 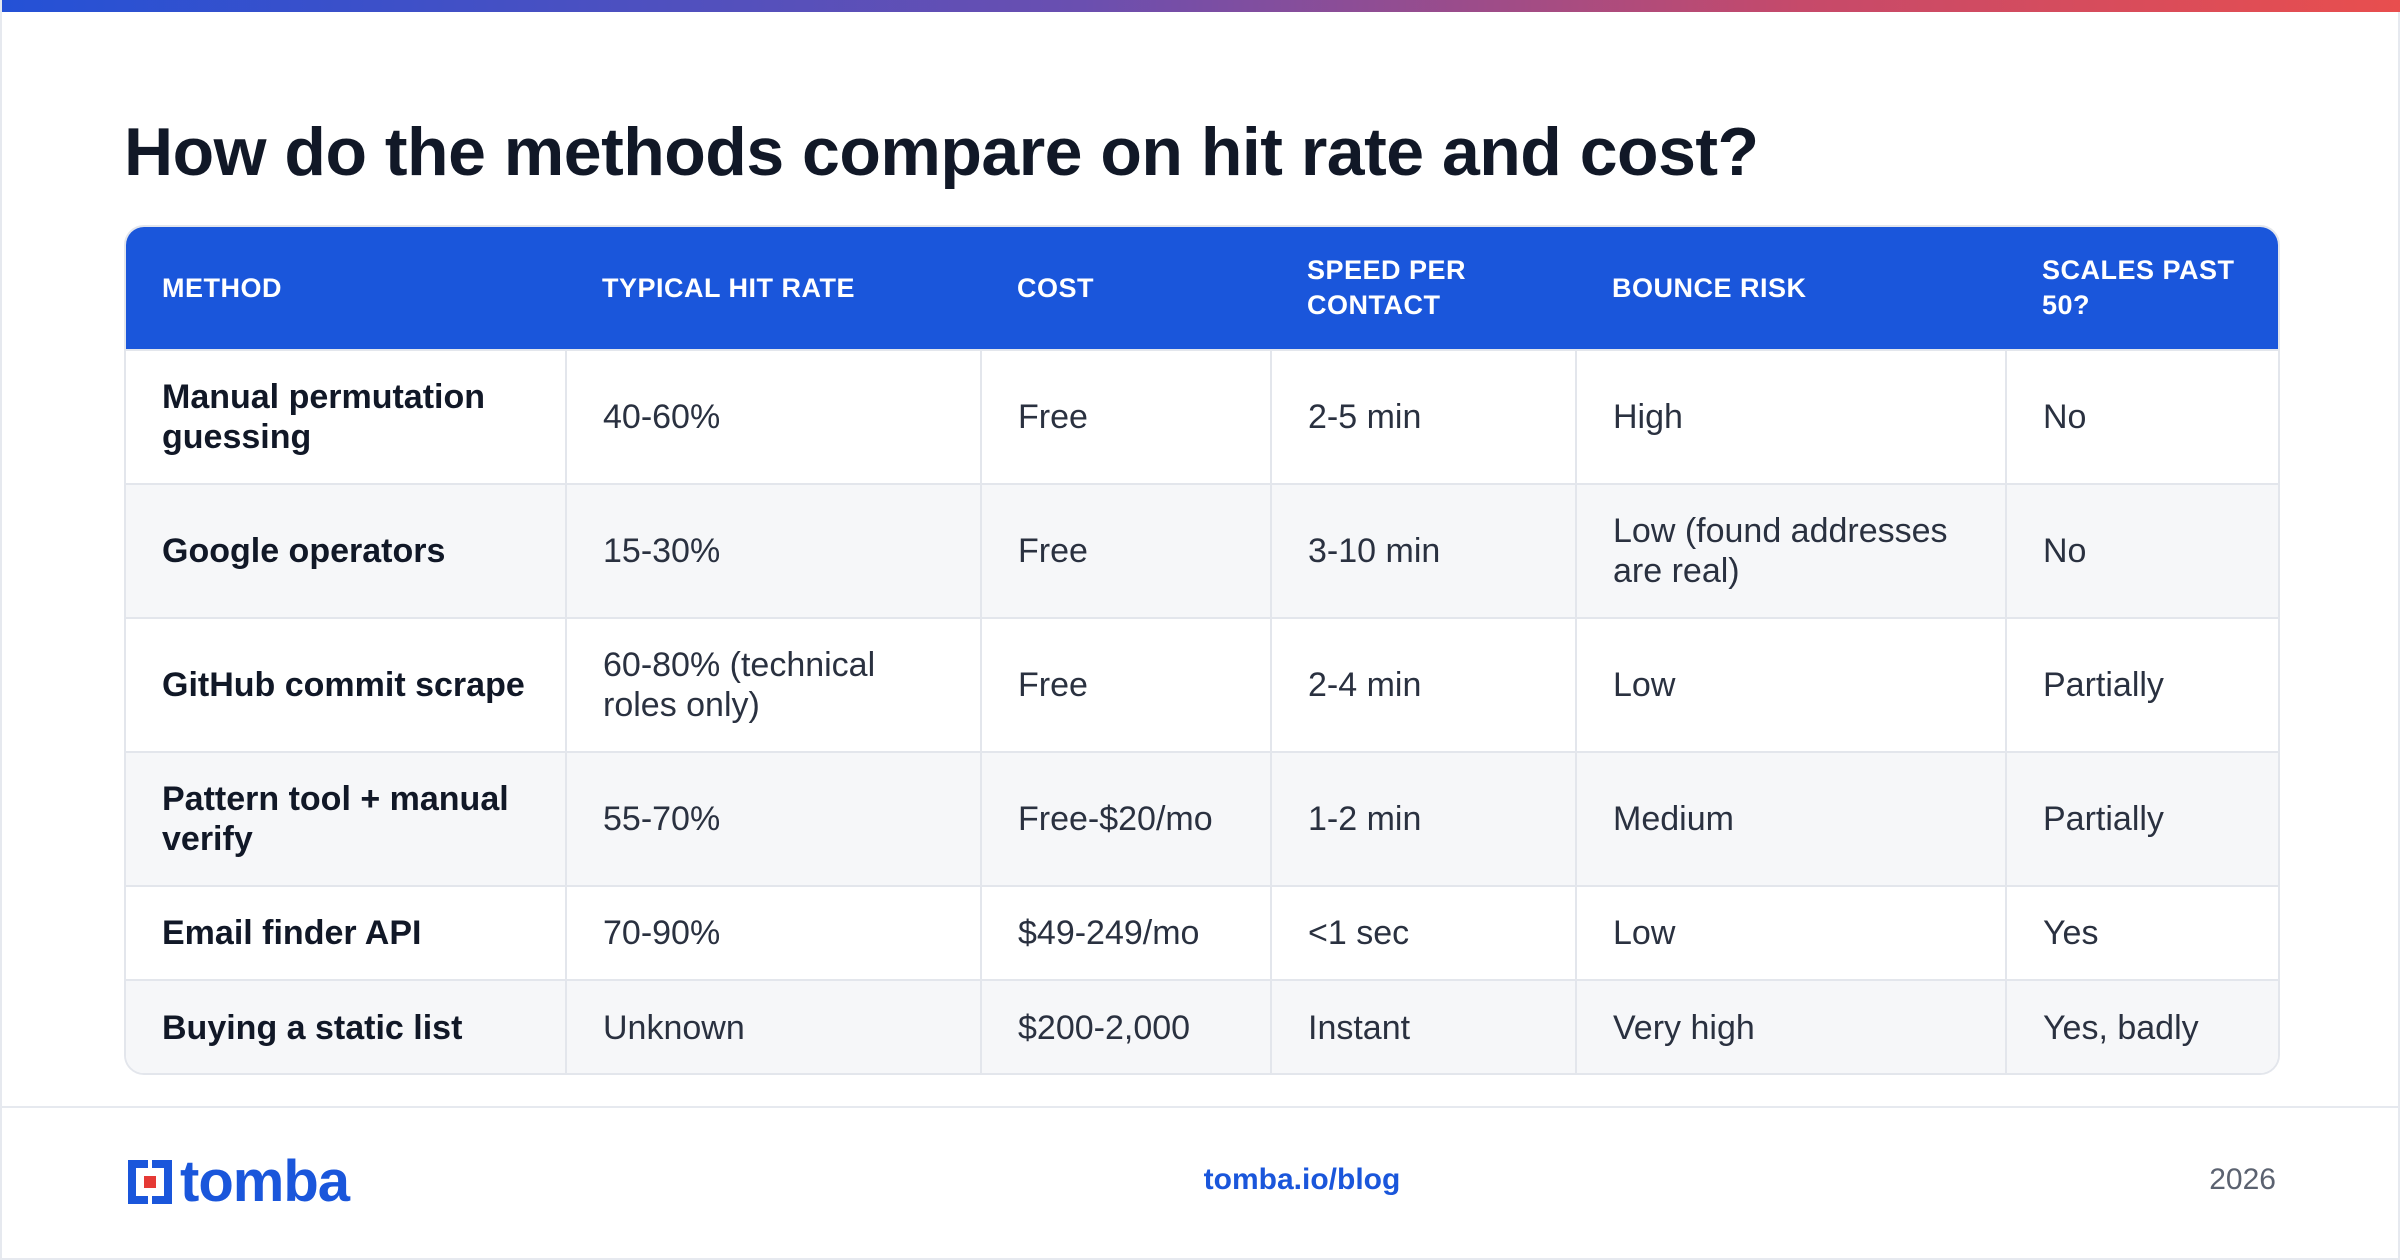 I want to click on cell-bounce-risk: Low (found addresses are real), so click(x=1790, y=550).